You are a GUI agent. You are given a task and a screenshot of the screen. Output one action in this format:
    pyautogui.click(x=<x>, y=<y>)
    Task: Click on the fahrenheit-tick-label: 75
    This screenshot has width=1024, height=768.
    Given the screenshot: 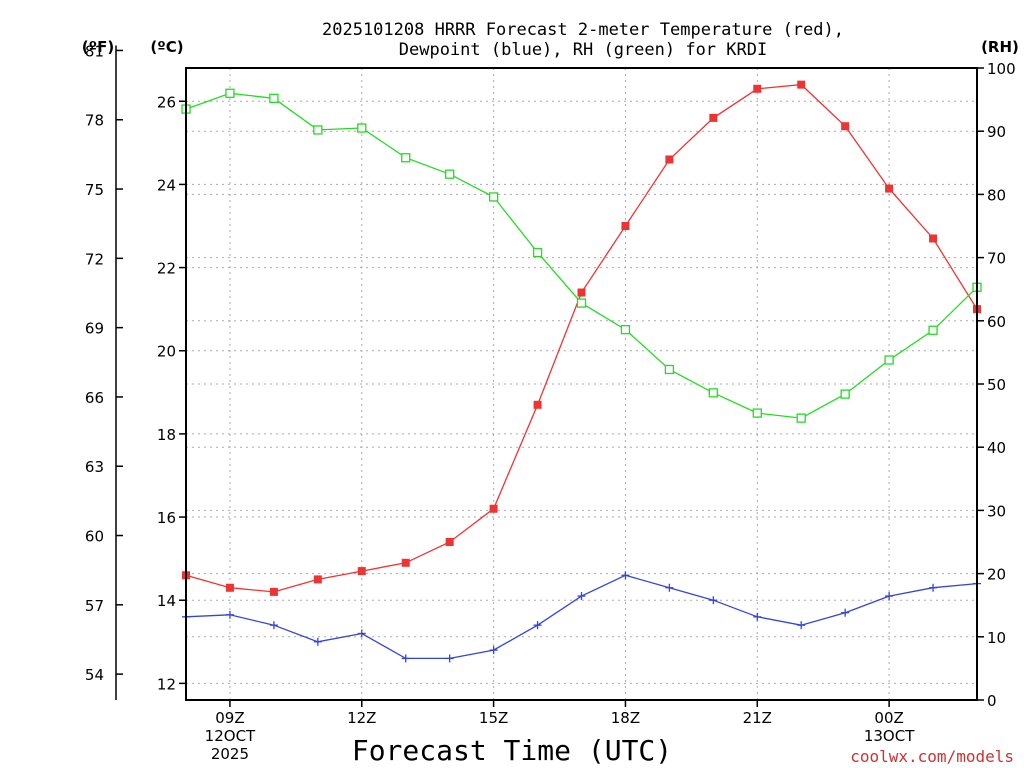 What is the action you would take?
    pyautogui.click(x=94, y=190)
    